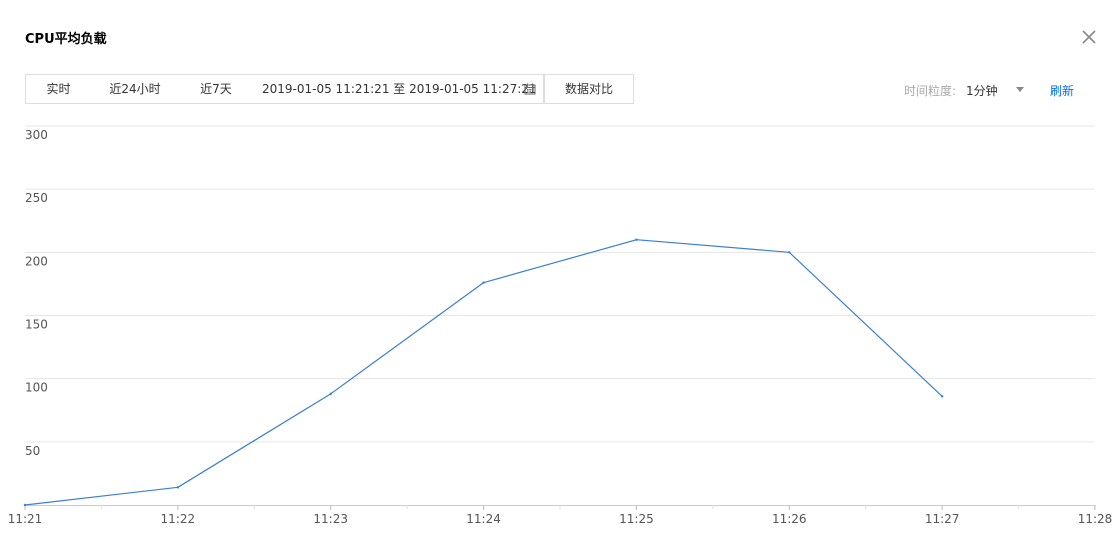 This screenshot has height=552, width=1120. I want to click on granularity-select: 1分钟, so click(997, 90).